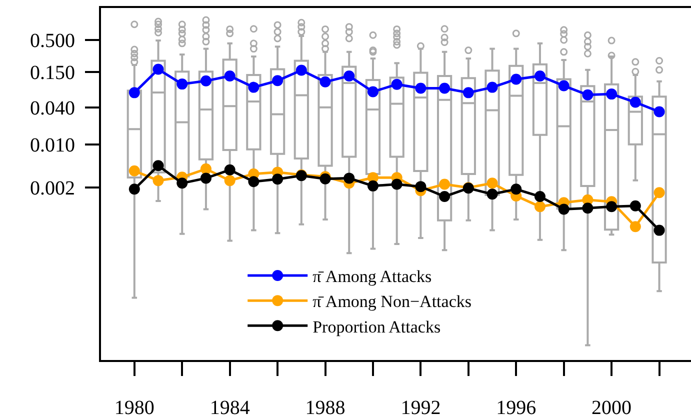  I want to click on y-tick-label: 0.500, so click(52, 41).